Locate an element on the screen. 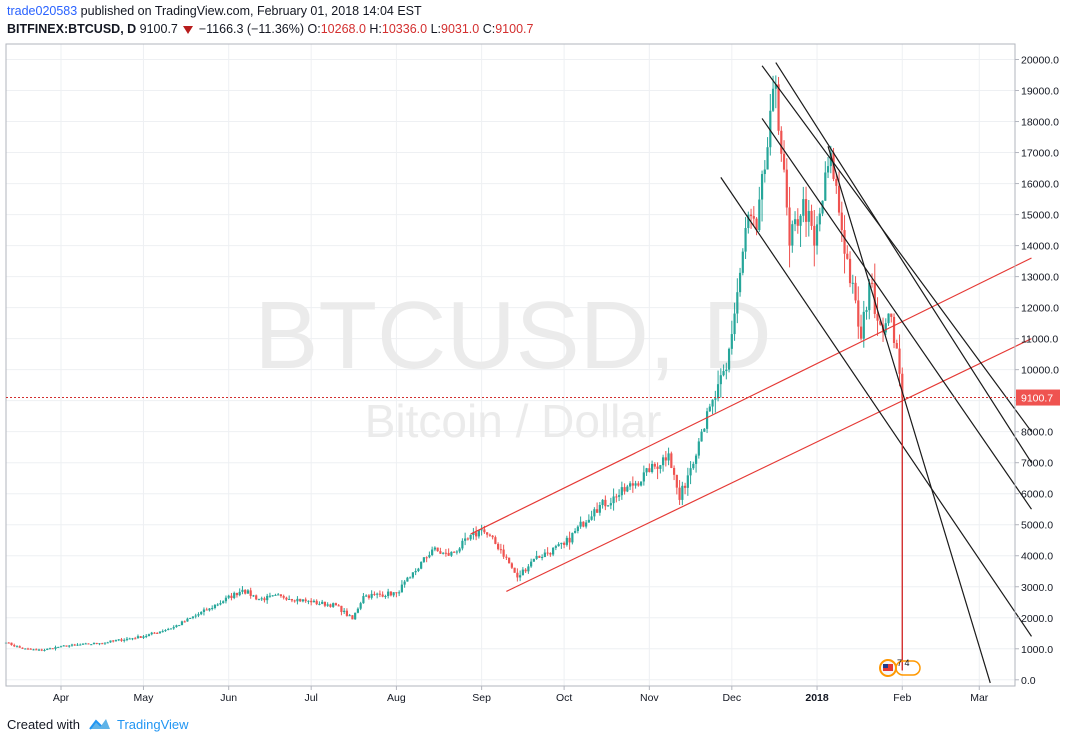 This screenshot has height=742, width=1074. x-tick-label: 2018 is located at coordinates (817, 698).